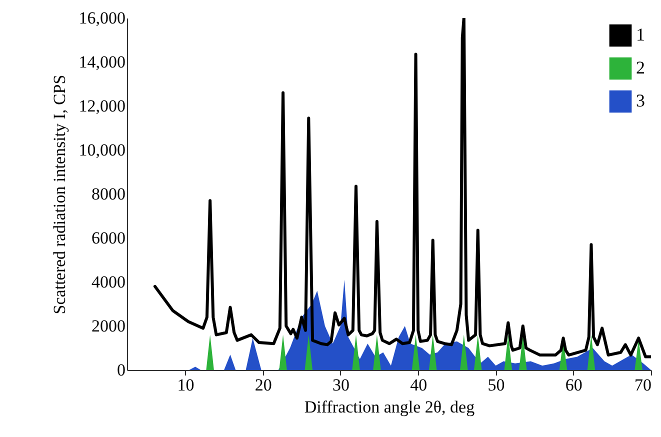 The height and width of the screenshot is (437, 661). I want to click on x-axis-title: Diffraction angle 2θ, deg, so click(390, 407).